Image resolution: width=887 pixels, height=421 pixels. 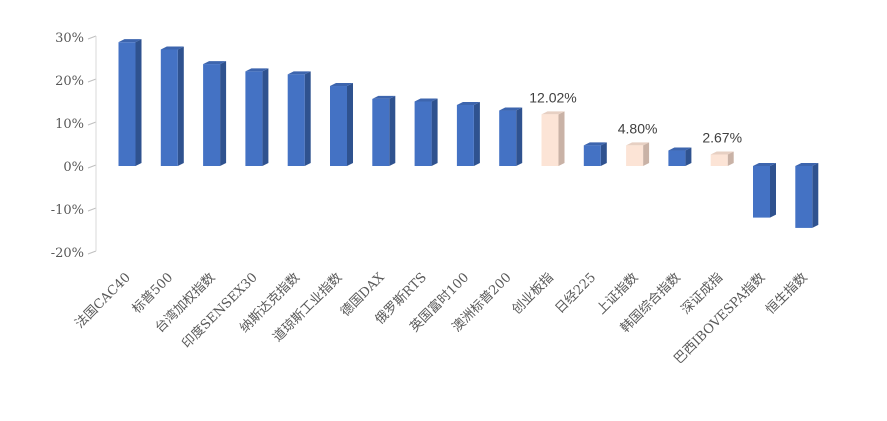 I want to click on y-tick-label: 20%, so click(x=69, y=81).